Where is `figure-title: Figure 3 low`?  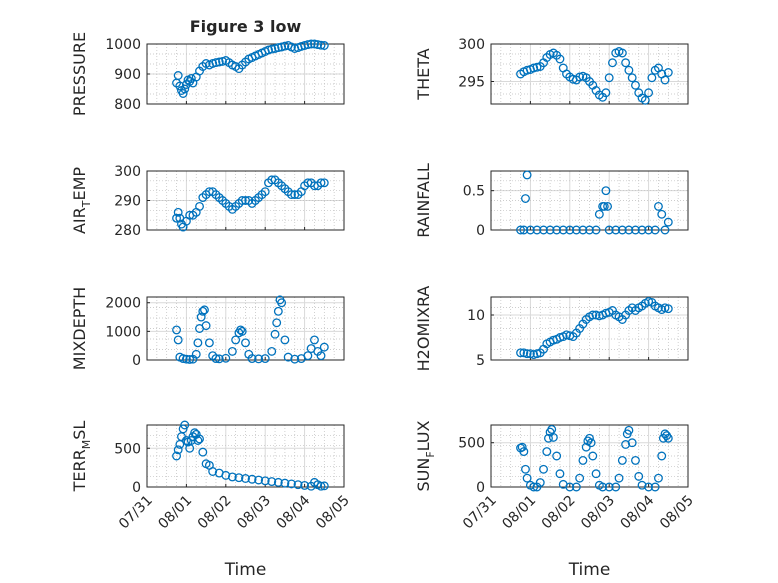
figure-title: Figure 3 low is located at coordinates (246, 26).